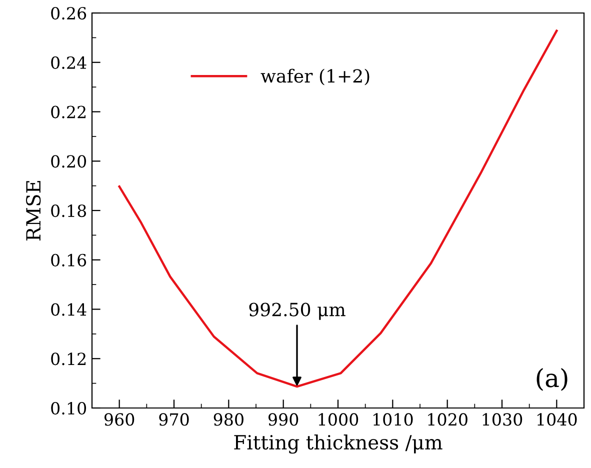  Describe the element at coordinates (68, 211) in the screenshot. I see `y-tick-label: 0.18` at that location.